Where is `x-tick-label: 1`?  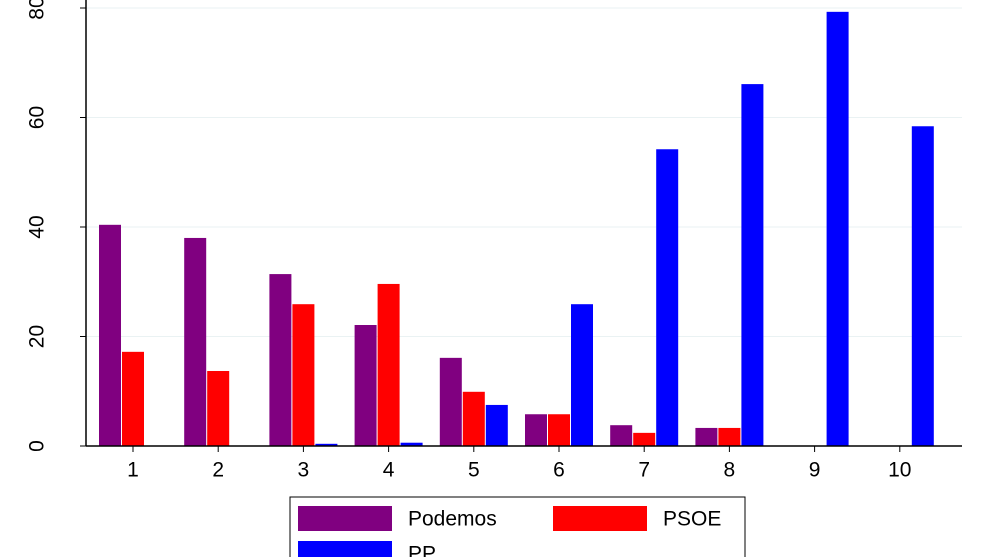
x-tick-label: 1 is located at coordinates (133, 470).